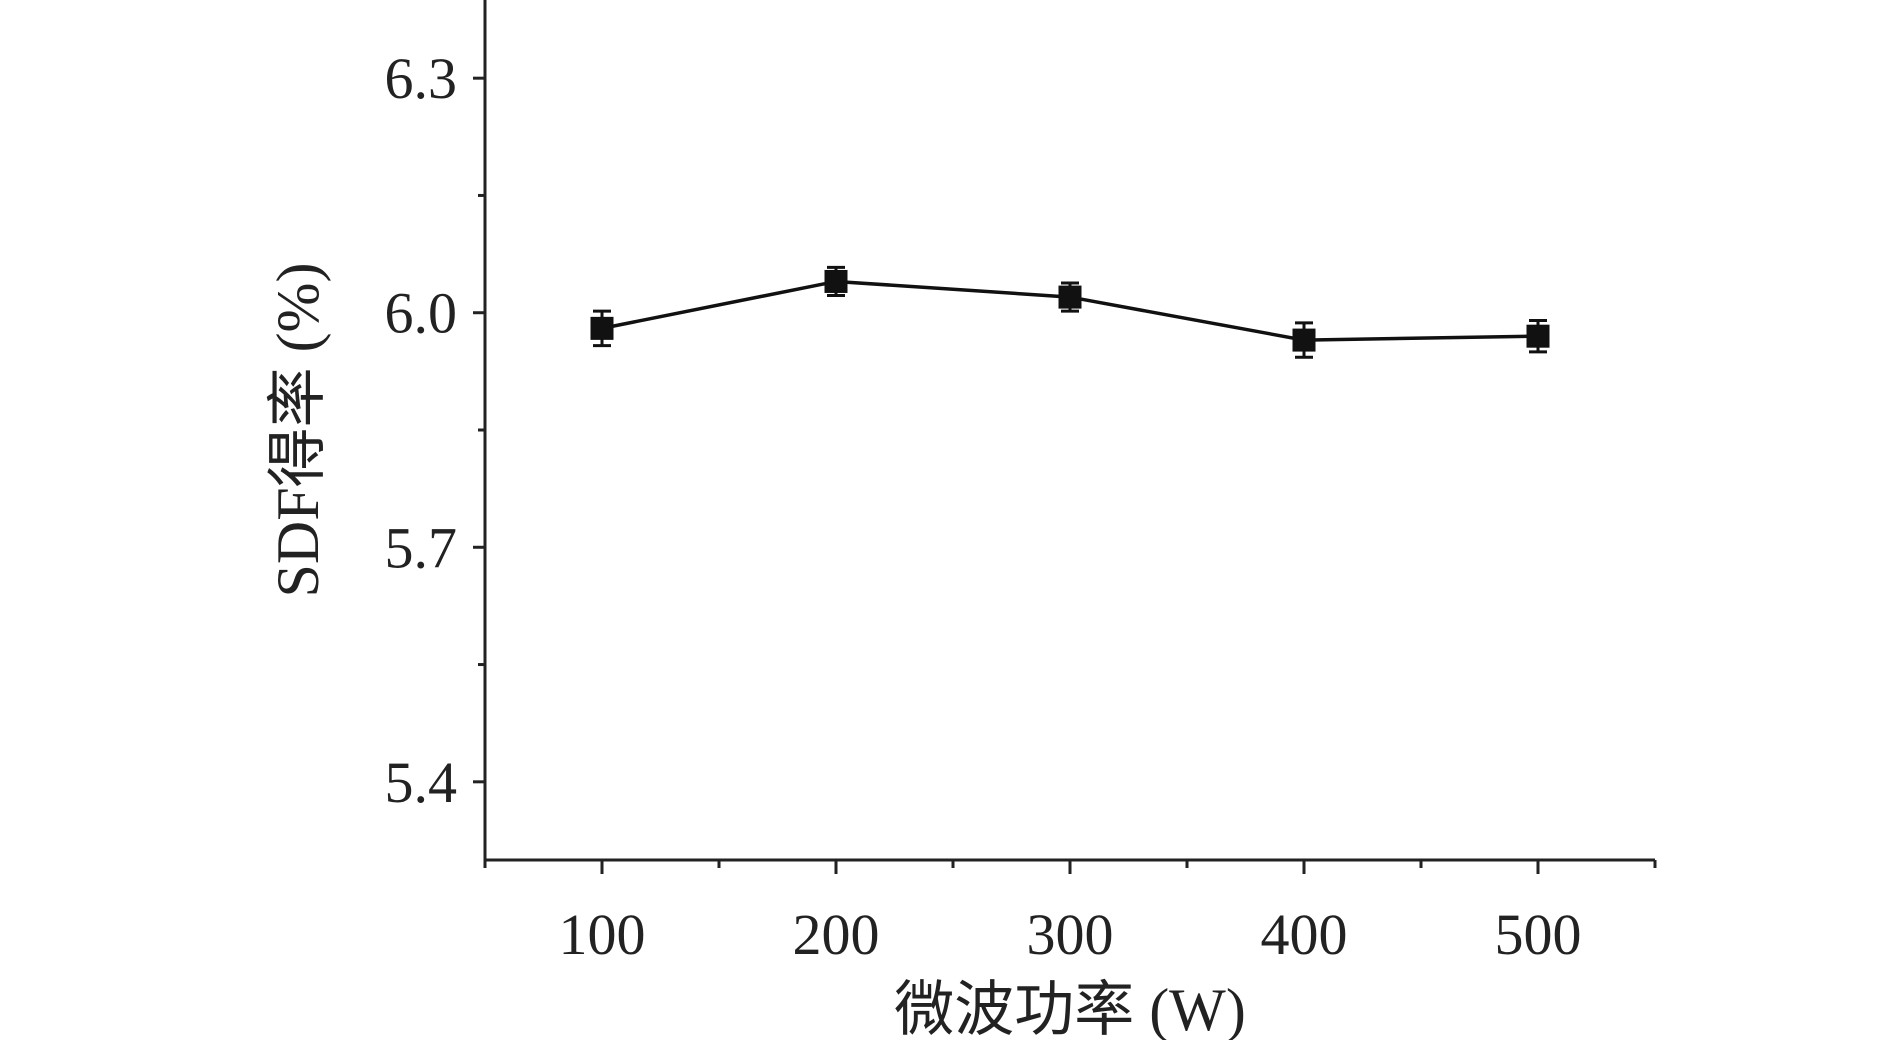 Image resolution: width=1890 pixels, height=1040 pixels. Describe the element at coordinates (836, 934) in the screenshot. I see `x-tick-label: 200` at that location.